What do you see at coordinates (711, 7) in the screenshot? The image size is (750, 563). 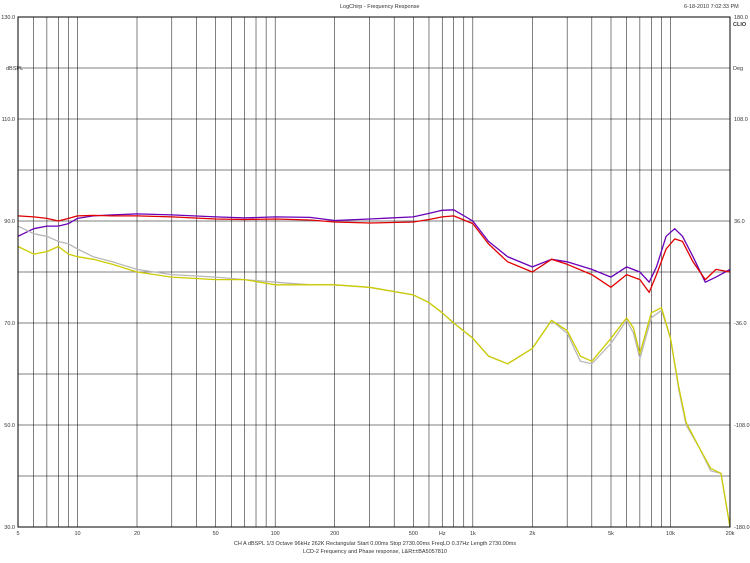 I see `chart-timestamp: 6-18-2010 7:02:33 PM` at bounding box center [711, 7].